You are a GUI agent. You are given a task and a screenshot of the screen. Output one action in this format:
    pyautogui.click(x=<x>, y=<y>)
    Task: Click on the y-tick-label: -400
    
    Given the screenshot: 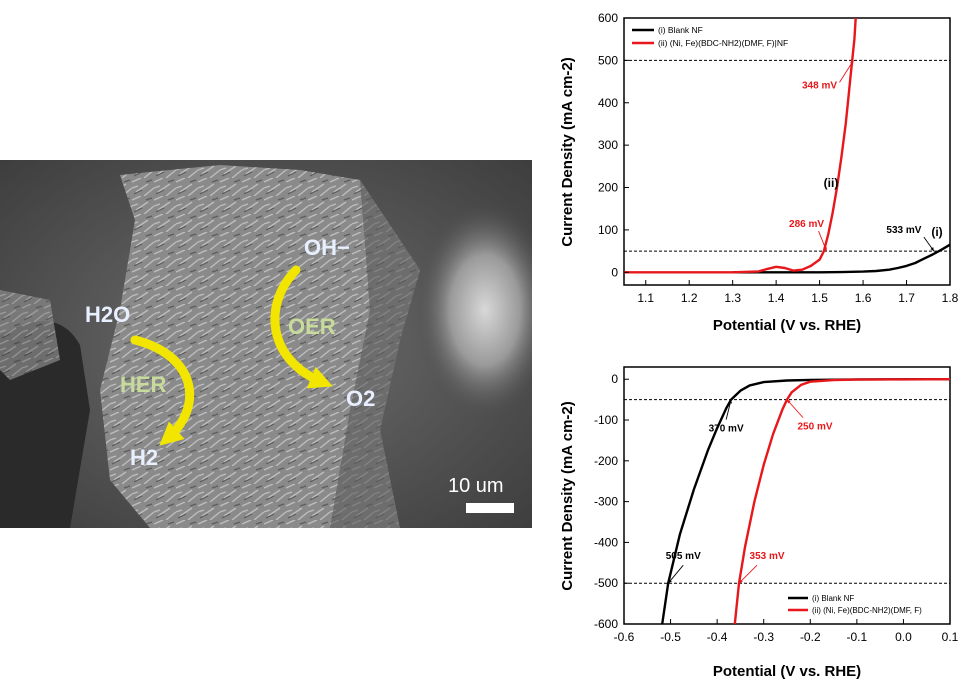 What is the action you would take?
    pyautogui.click(x=606, y=542)
    